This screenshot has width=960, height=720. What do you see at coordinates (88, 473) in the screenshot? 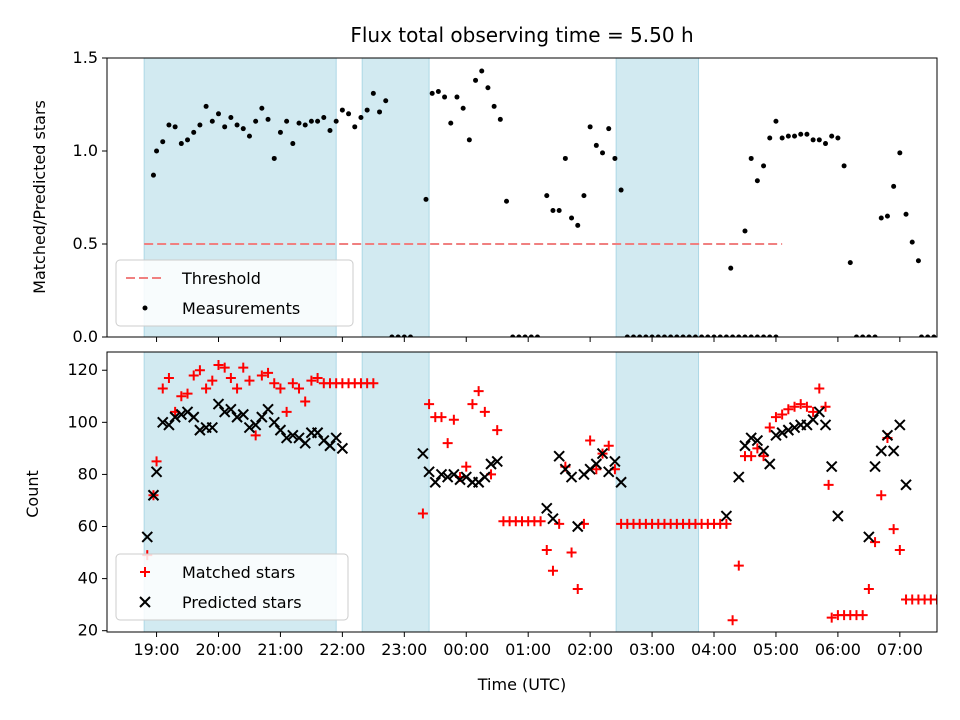
I see `y-tick-label: 80` at bounding box center [88, 473].